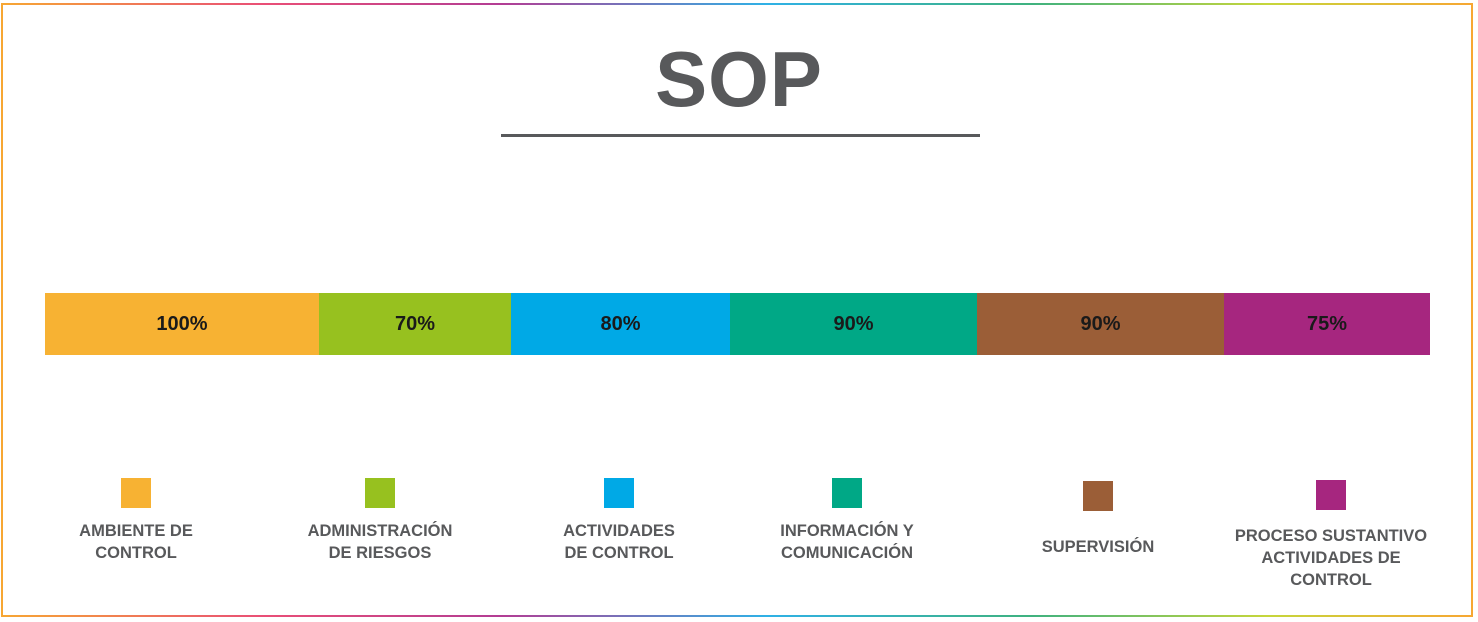  I want to click on bar-segment-6: 75%, so click(1327, 324).